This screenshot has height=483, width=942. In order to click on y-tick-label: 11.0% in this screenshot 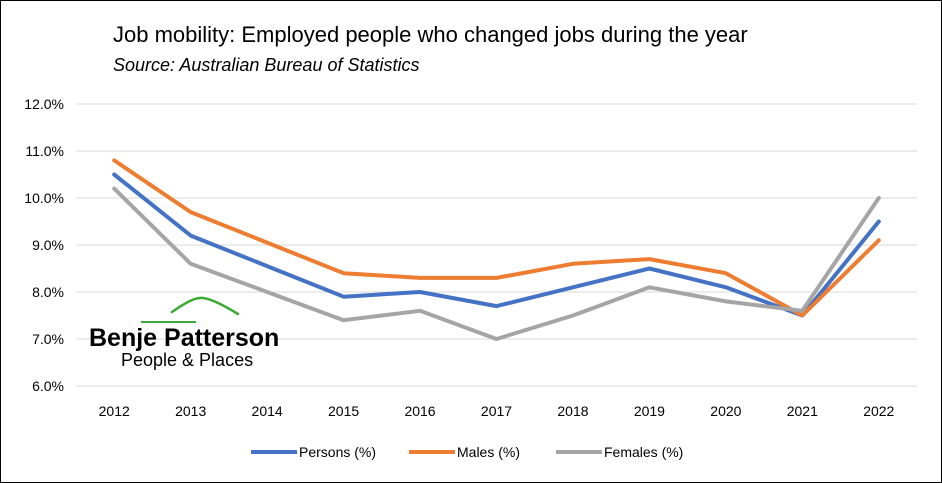, I will do `click(44, 151)`.